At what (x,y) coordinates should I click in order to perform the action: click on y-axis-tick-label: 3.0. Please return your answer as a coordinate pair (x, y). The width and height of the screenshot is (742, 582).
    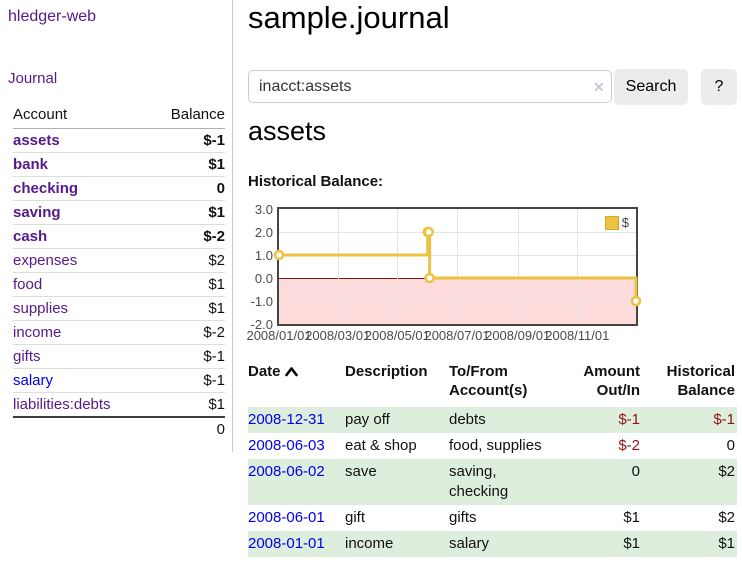
    Looking at the image, I should click on (263, 209).